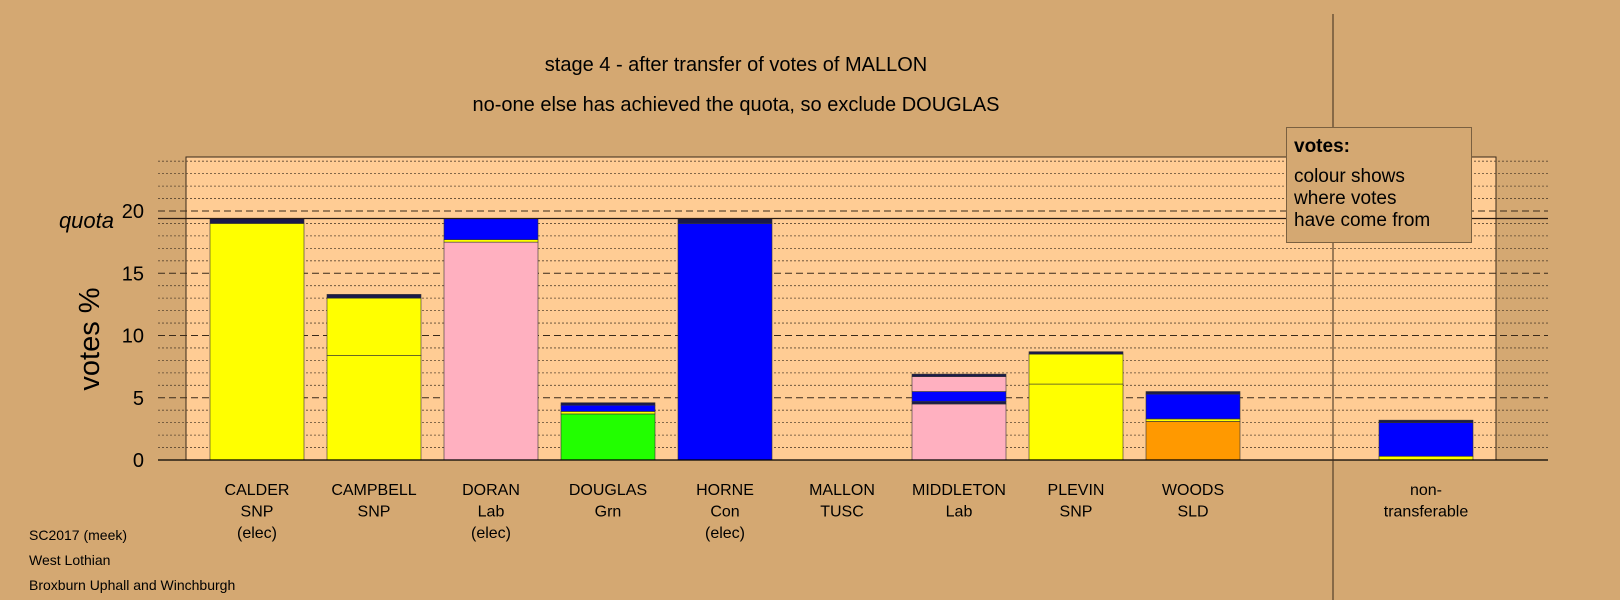 The height and width of the screenshot is (600, 1620). Describe the element at coordinates (1426, 512) in the screenshot. I see `x-tick-label: transferable` at that location.